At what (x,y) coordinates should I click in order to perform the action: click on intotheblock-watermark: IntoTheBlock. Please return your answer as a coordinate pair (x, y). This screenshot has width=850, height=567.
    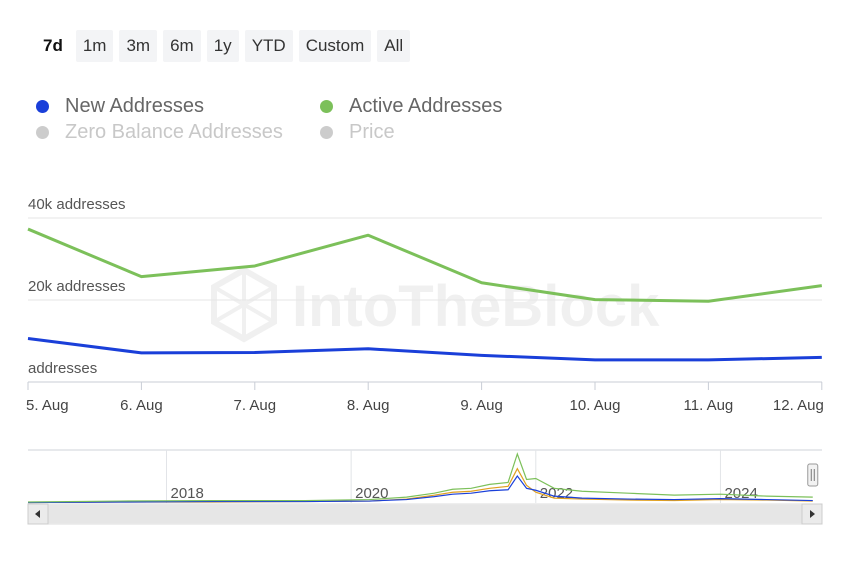
    Looking at the image, I should click on (435, 304).